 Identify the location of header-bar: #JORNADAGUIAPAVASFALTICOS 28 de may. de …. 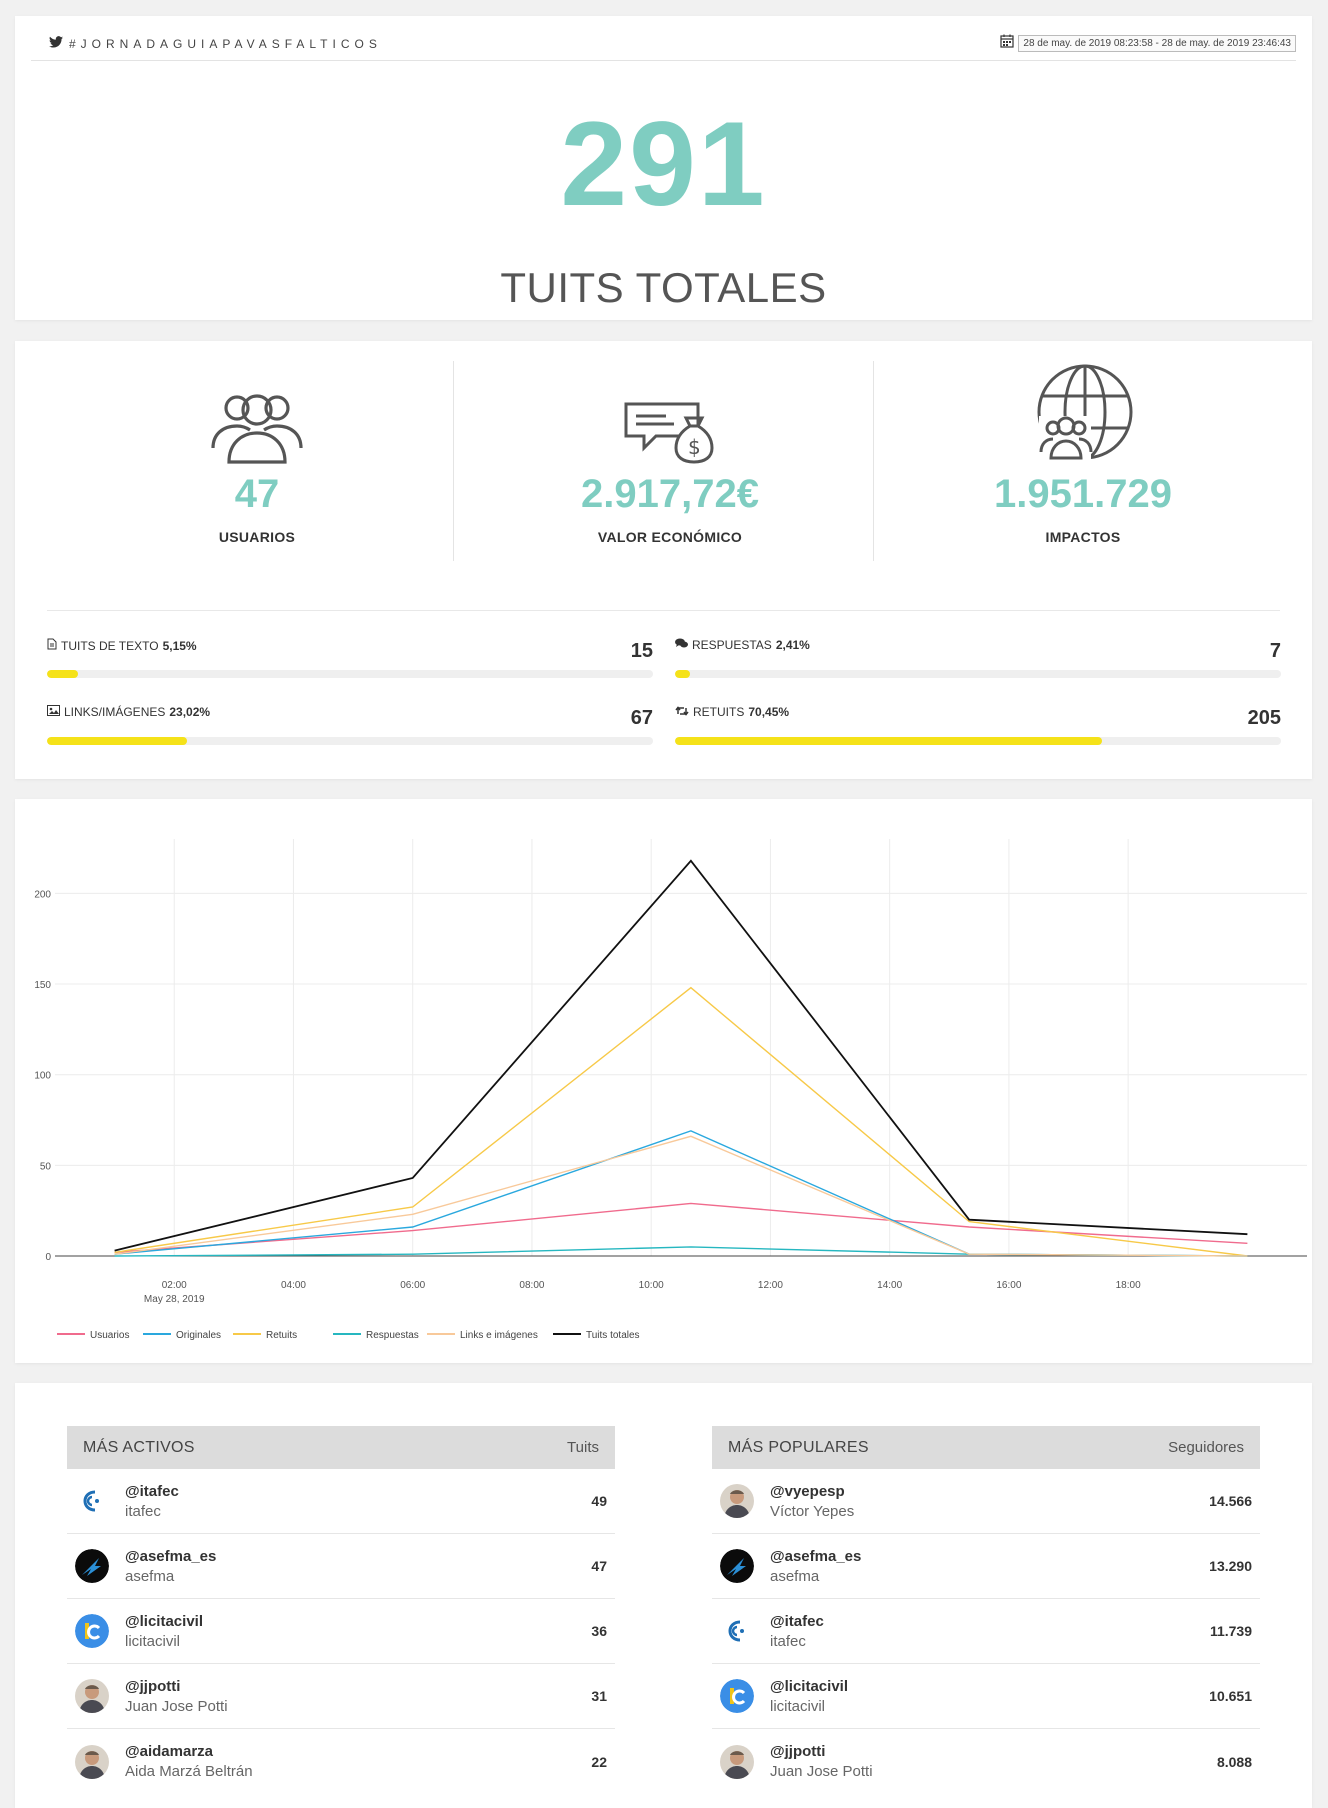
(663, 38).